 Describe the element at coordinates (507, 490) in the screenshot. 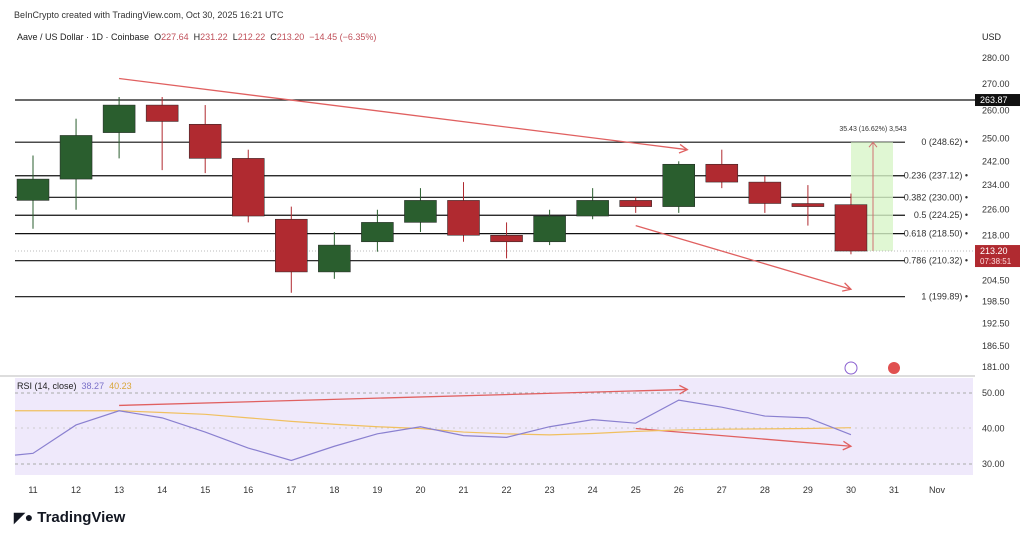

I see `date-tick: 22` at that location.